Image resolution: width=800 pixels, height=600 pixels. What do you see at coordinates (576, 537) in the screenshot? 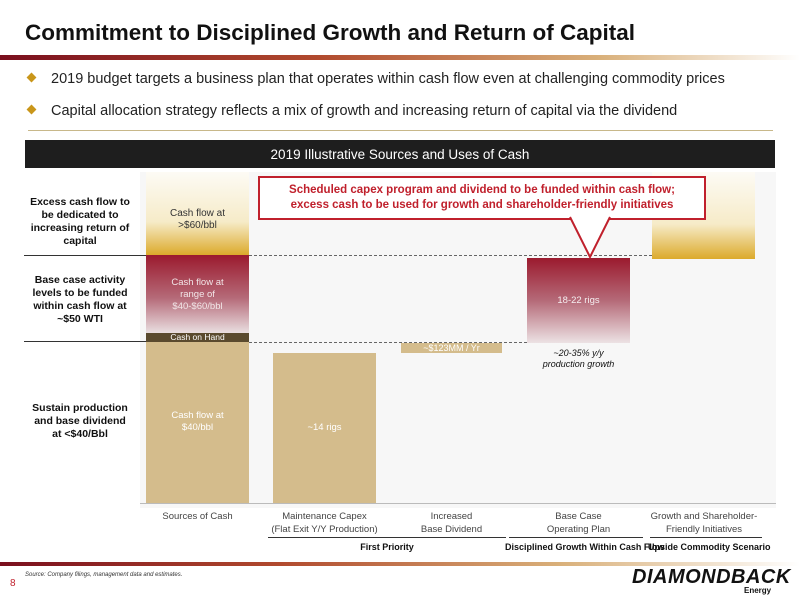
I see `group-rule-disciplined` at bounding box center [576, 537].